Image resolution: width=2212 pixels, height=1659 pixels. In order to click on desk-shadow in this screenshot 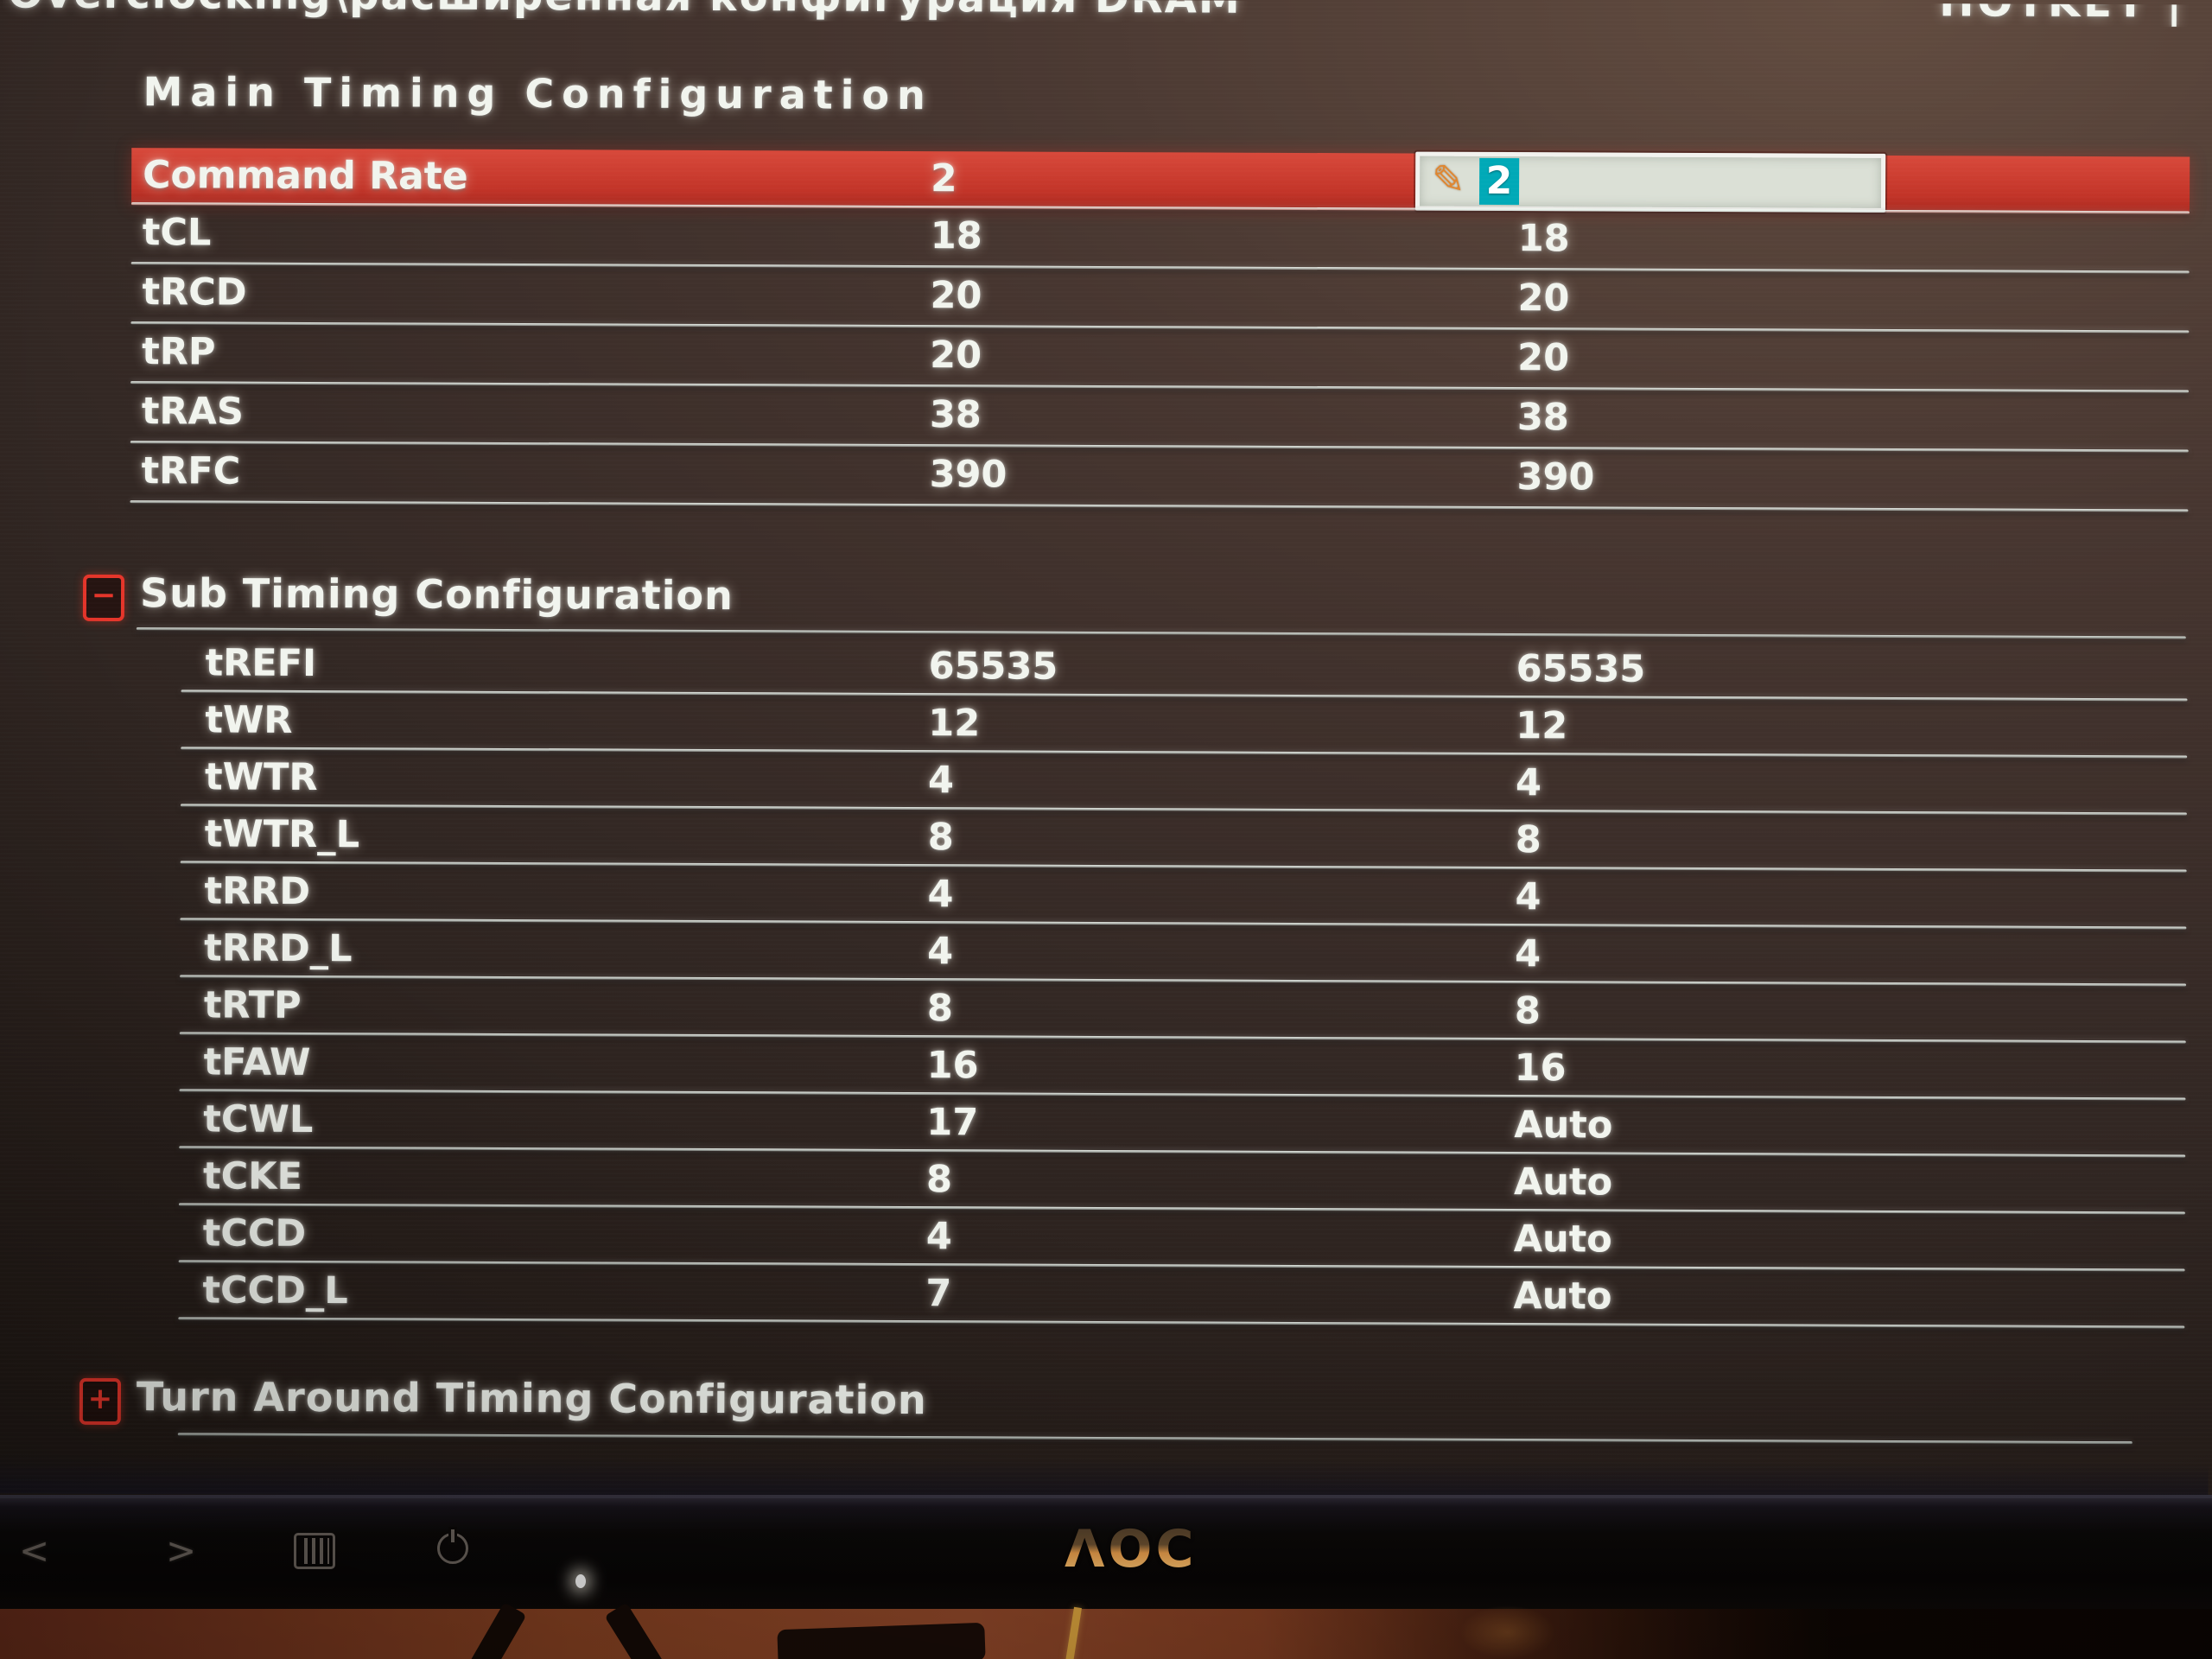, I will do `click(1737, 1634)`.